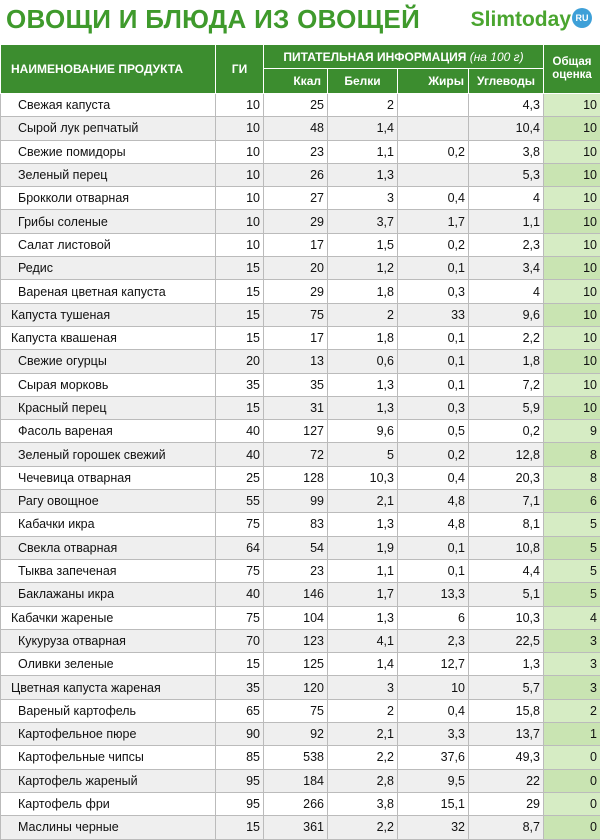 The height and width of the screenshot is (840, 600). What do you see at coordinates (108, 291) in the screenshot?
I see `cell-name: Вареная цветная капуста` at bounding box center [108, 291].